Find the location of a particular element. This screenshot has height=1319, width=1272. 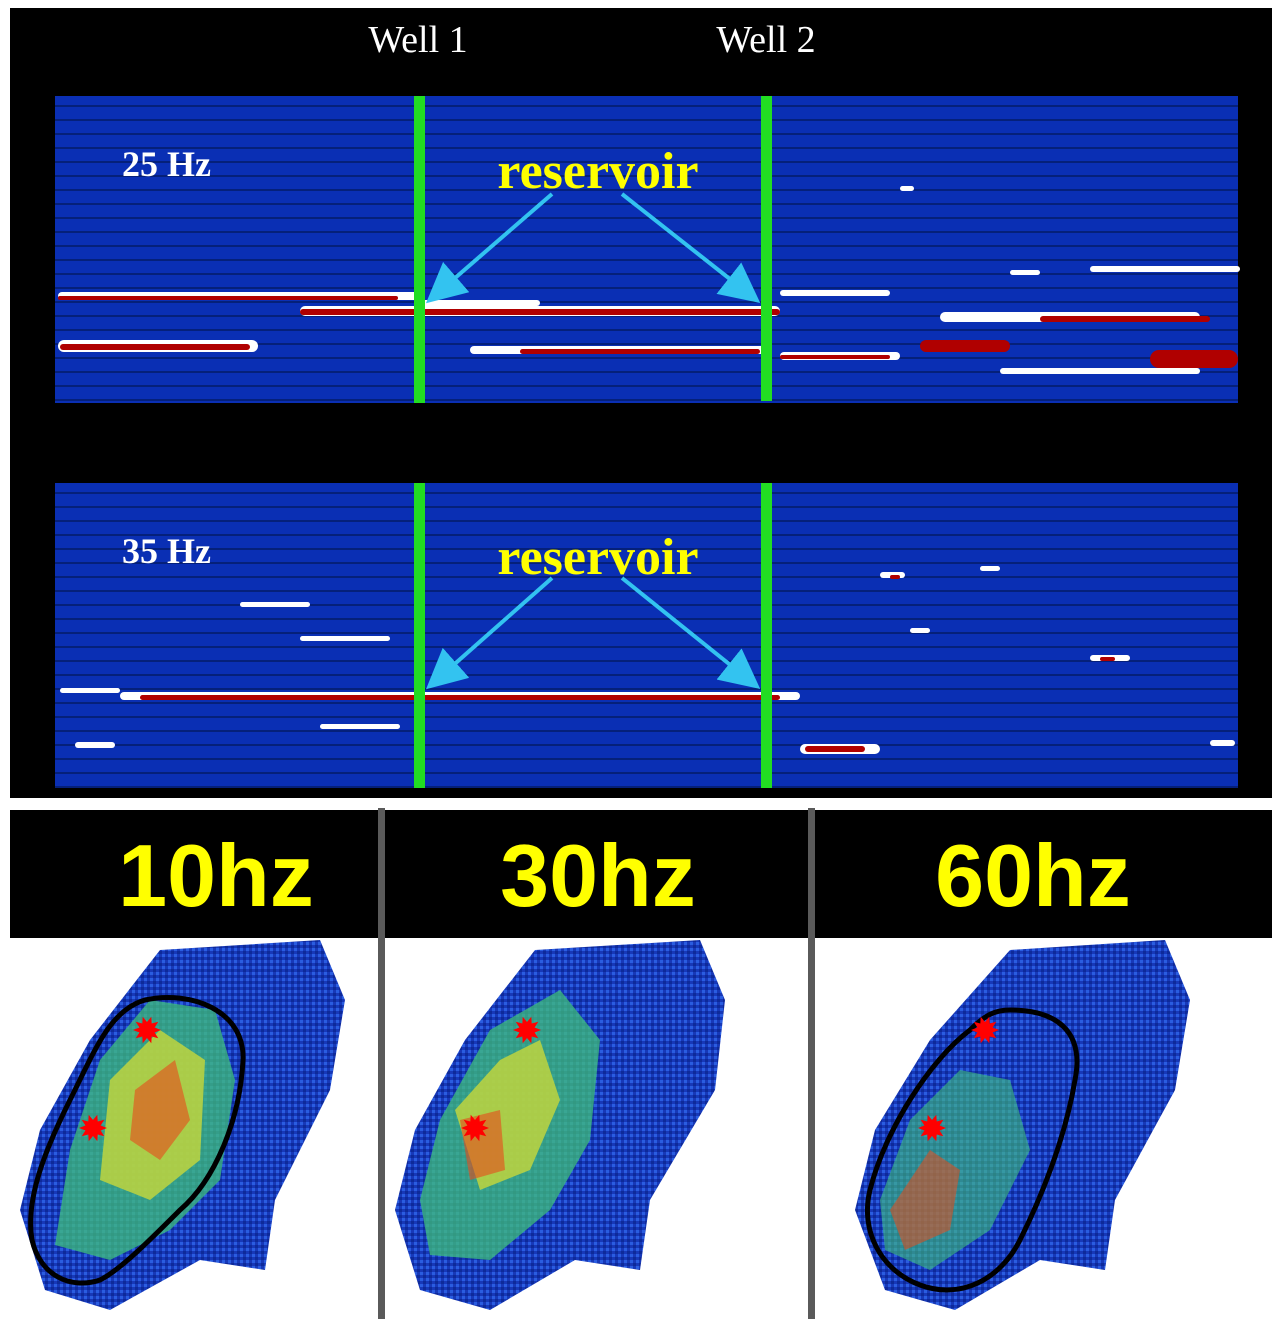

map-frequency-label: 10hz is located at coordinates (216, 875).